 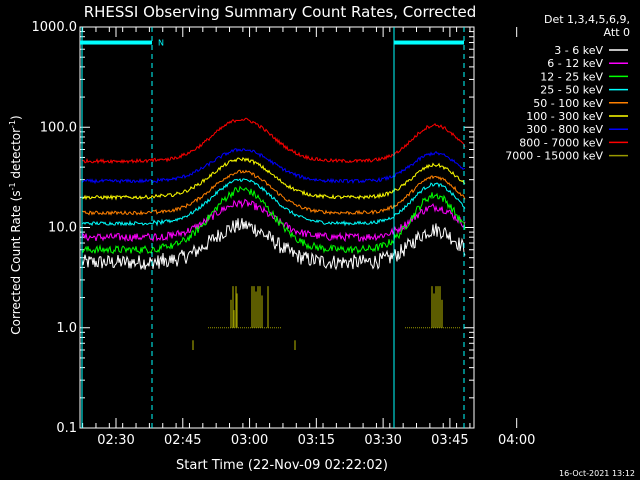 What do you see at coordinates (587, 19) in the screenshot?
I see `legend-header-line1: Det 1,3,4,5,6,9,` at bounding box center [587, 19].